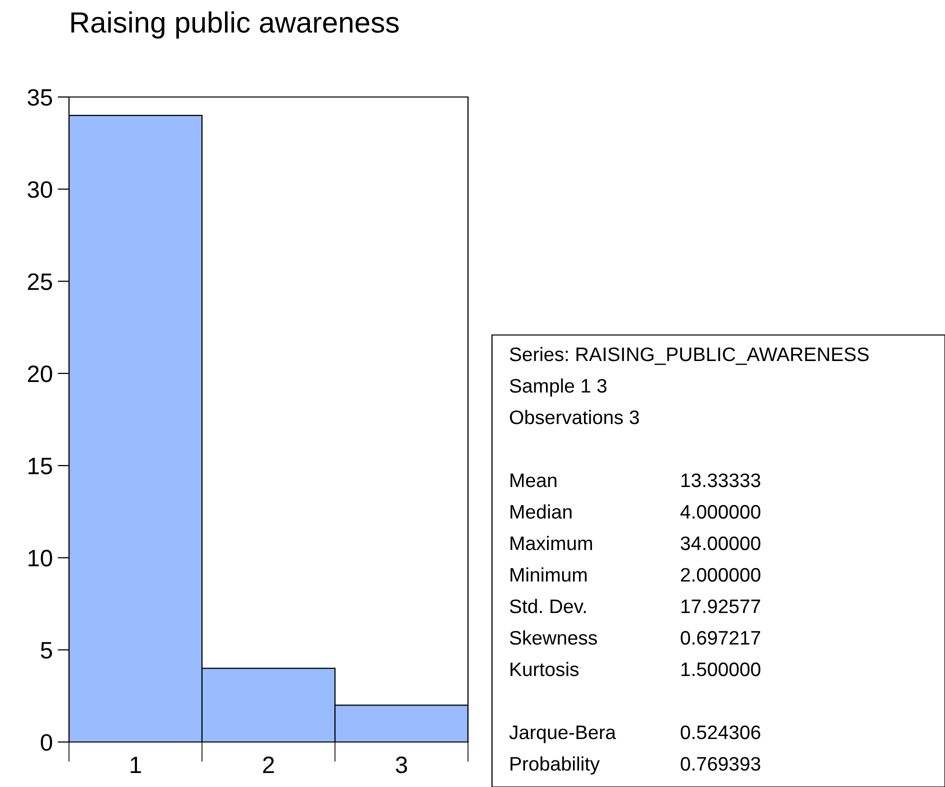 The width and height of the screenshot is (945, 787). Describe the element at coordinates (562, 735) in the screenshot. I see `text: Jarque-Bera` at that location.